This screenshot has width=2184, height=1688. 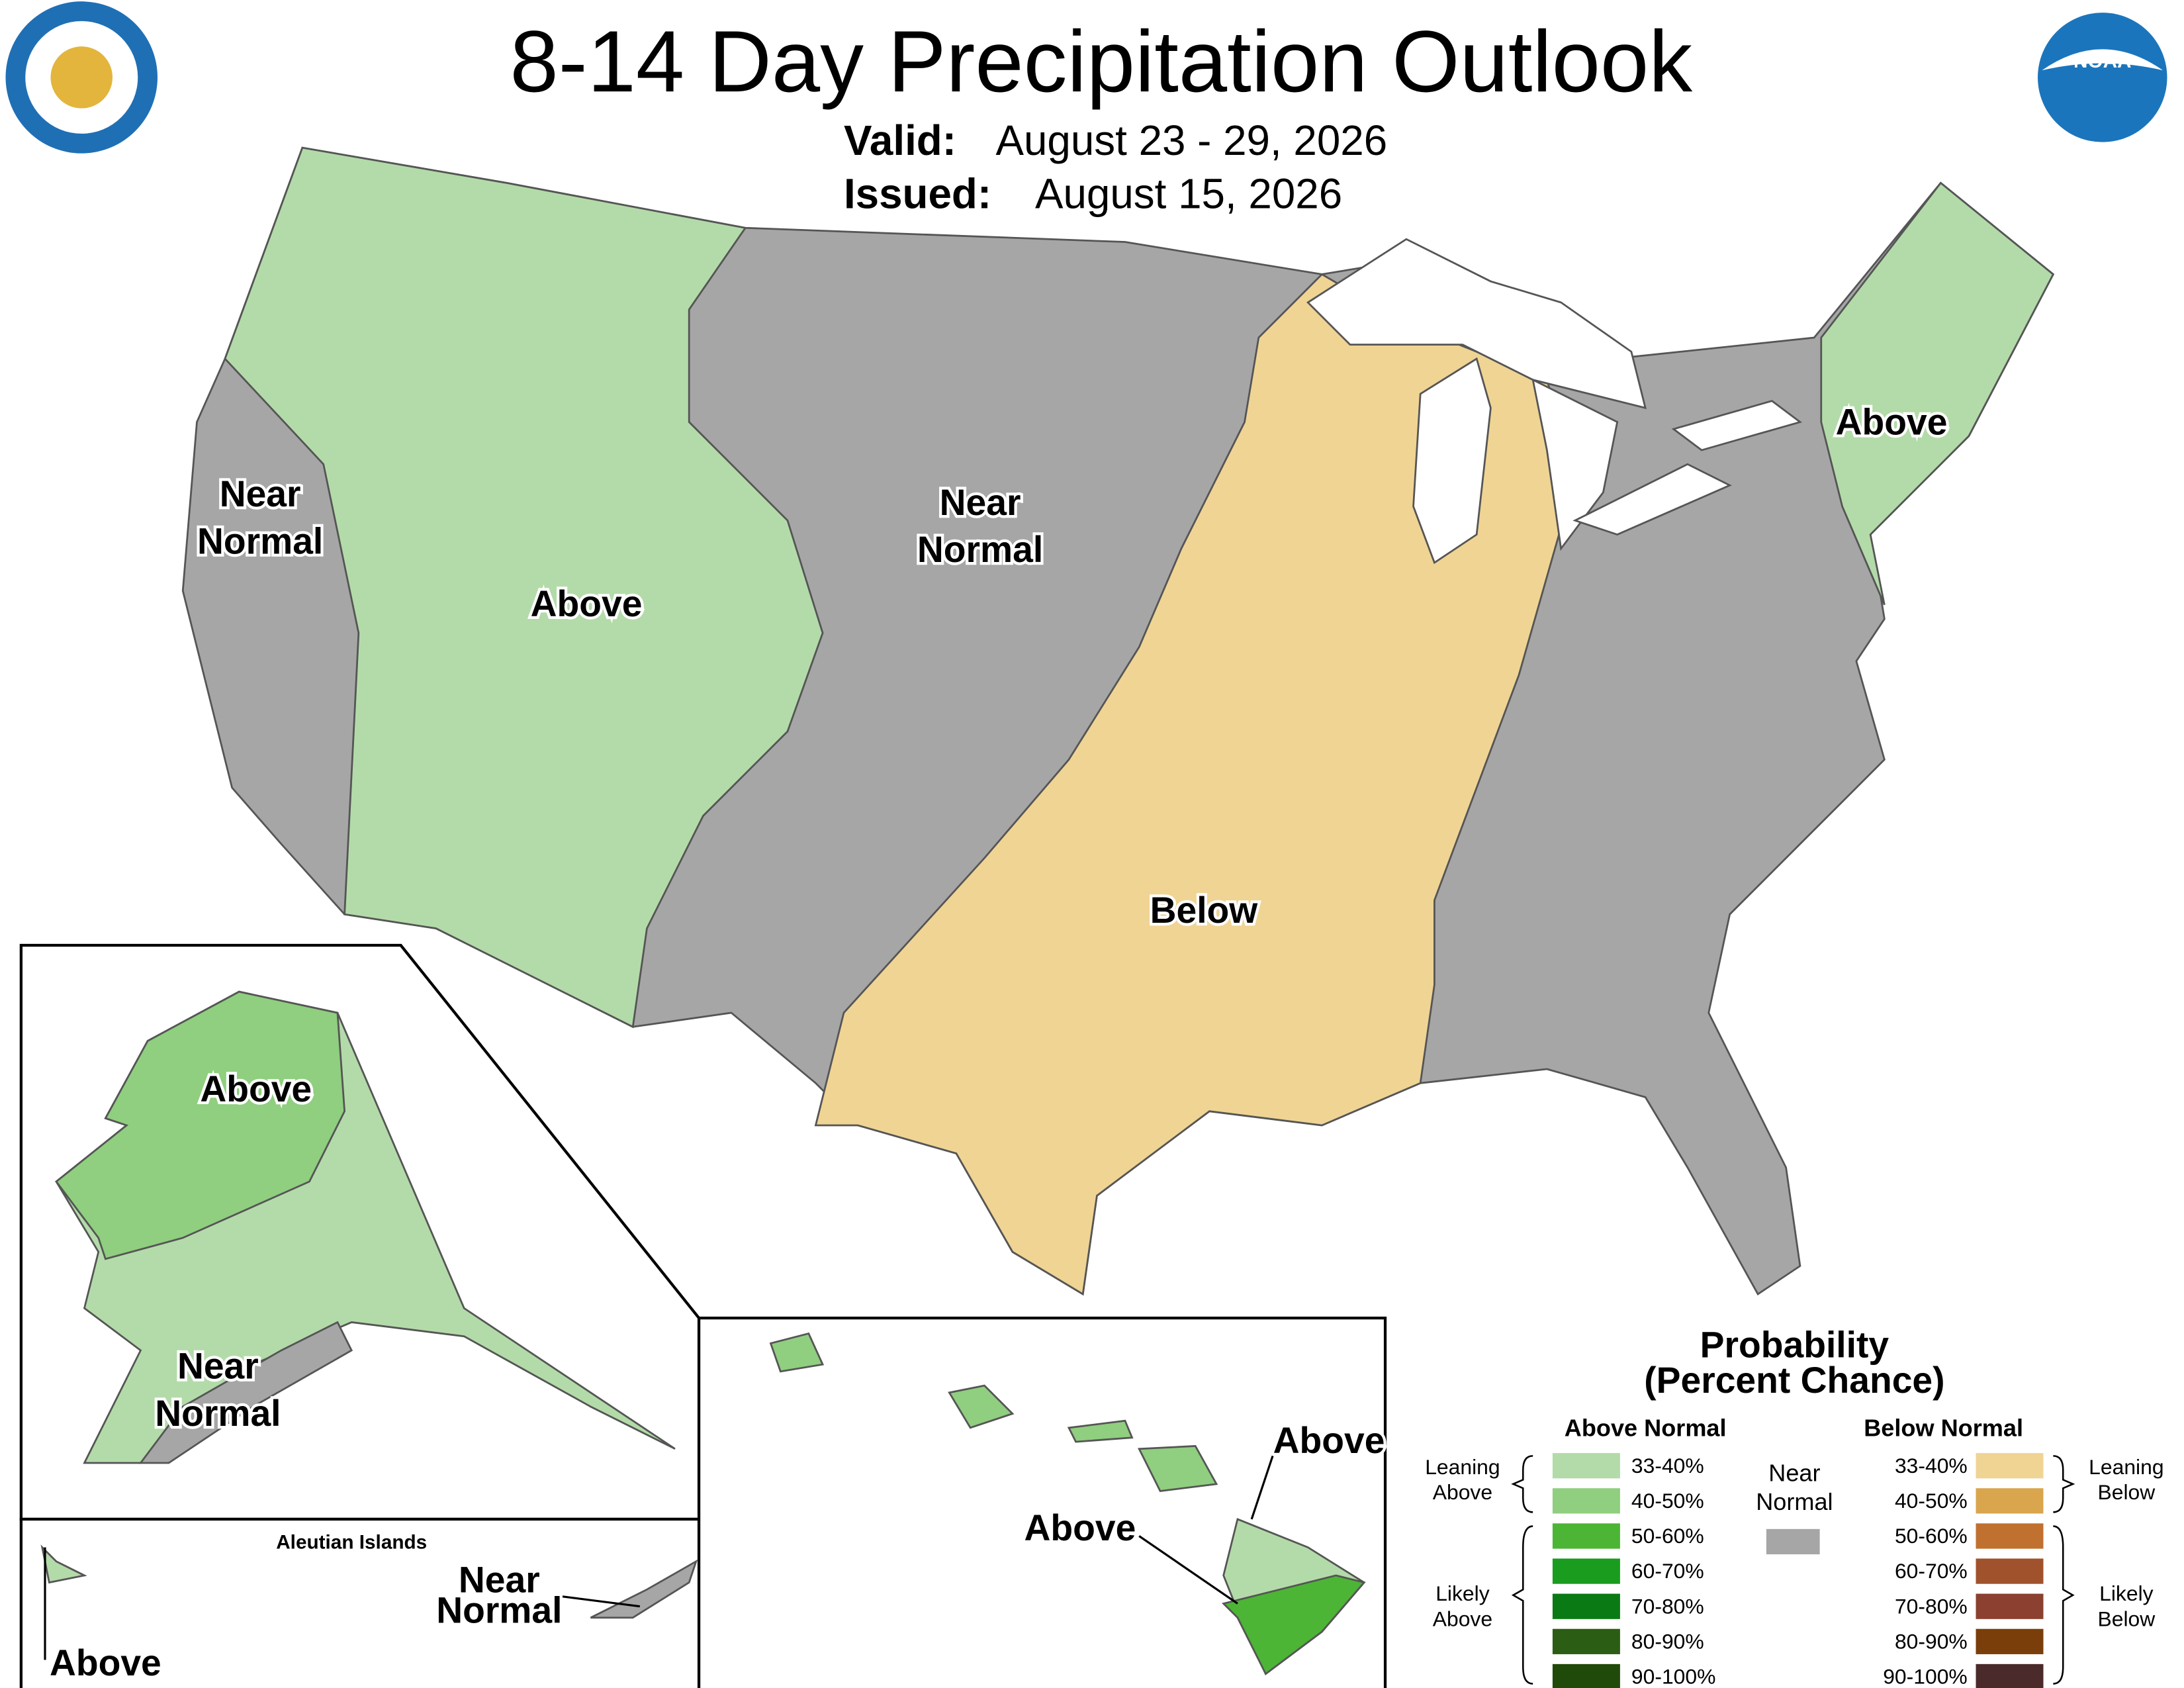 I want to click on legend-title: (Percent Chance), so click(x=1794, y=1380).